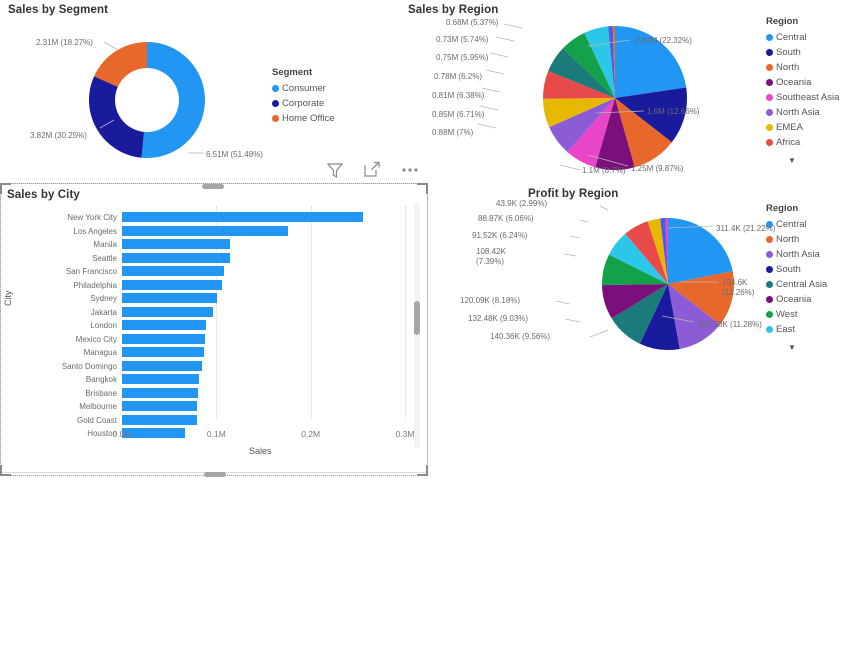 The image size is (850, 662). I want to click on bar-los-angeles, so click(205, 230).